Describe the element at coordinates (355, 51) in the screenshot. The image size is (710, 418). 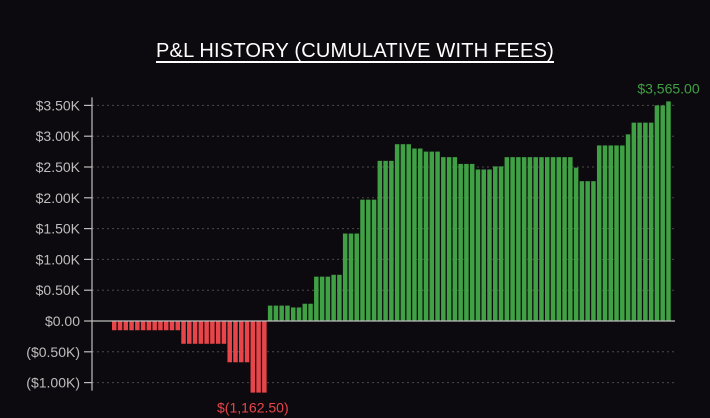
I see `chart-title: P&L HISTORY (CUMULATIVE WITH FEES)` at that location.